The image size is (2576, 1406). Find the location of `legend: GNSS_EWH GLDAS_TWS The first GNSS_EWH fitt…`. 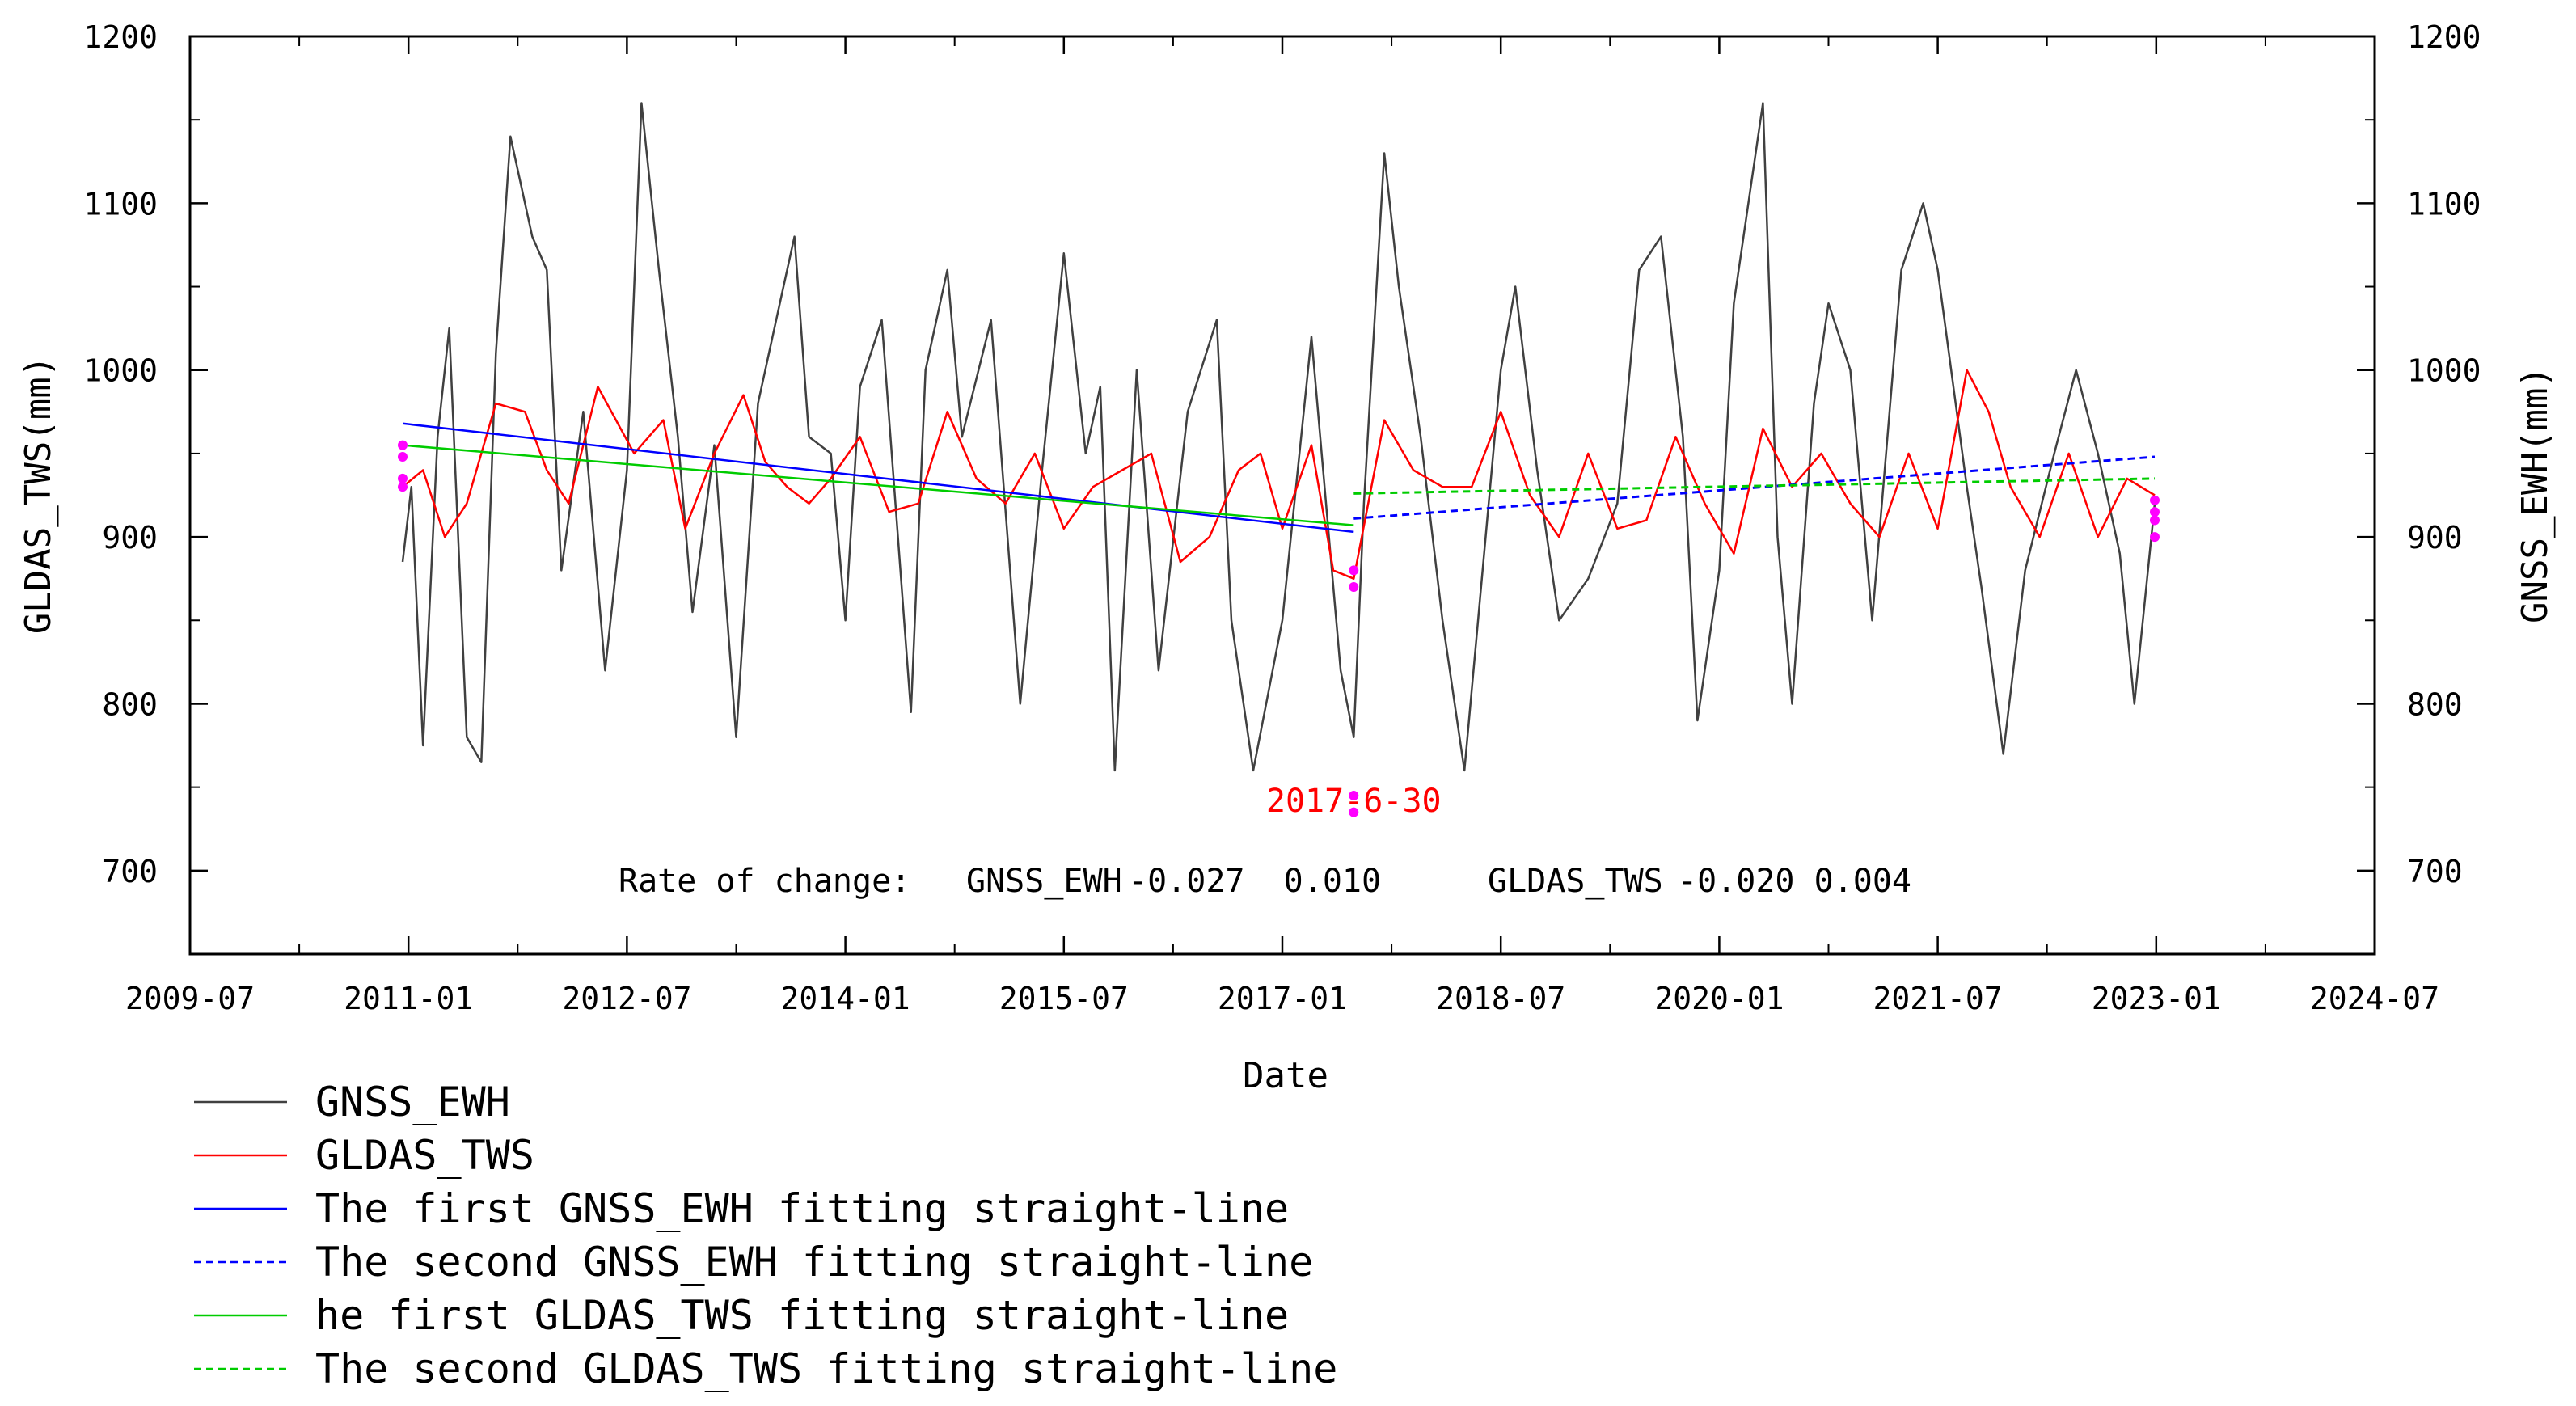

legend: GNSS_EWH GLDAS_TWS The first GNSS_EWH fitt… is located at coordinates (765, 1235).